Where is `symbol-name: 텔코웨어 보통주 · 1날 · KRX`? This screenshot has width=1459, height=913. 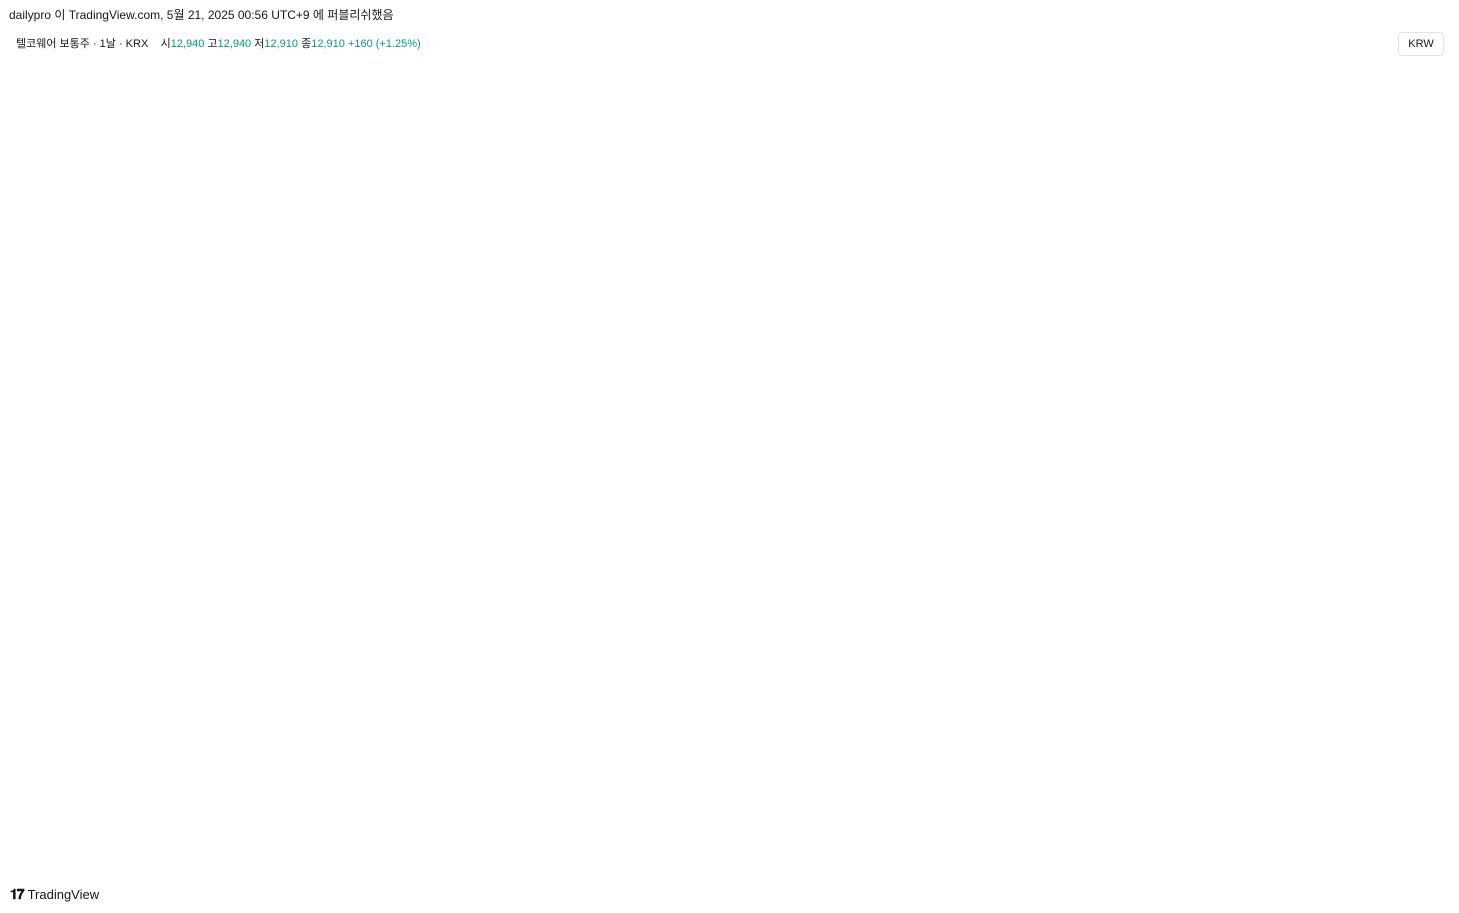 symbol-name: 텔코웨어 보통주 · 1날 · KRX is located at coordinates (82, 44).